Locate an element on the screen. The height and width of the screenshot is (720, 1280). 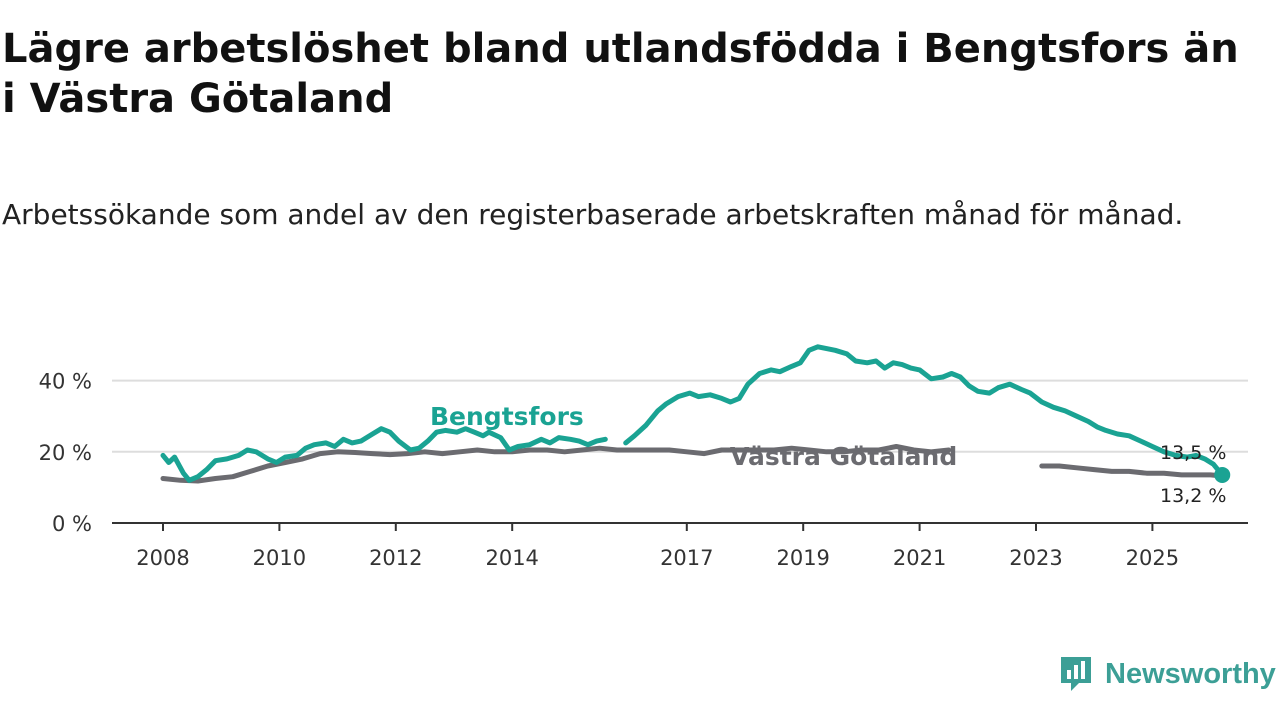
y-tick-label: 20 % is located at coordinates (65, 453).